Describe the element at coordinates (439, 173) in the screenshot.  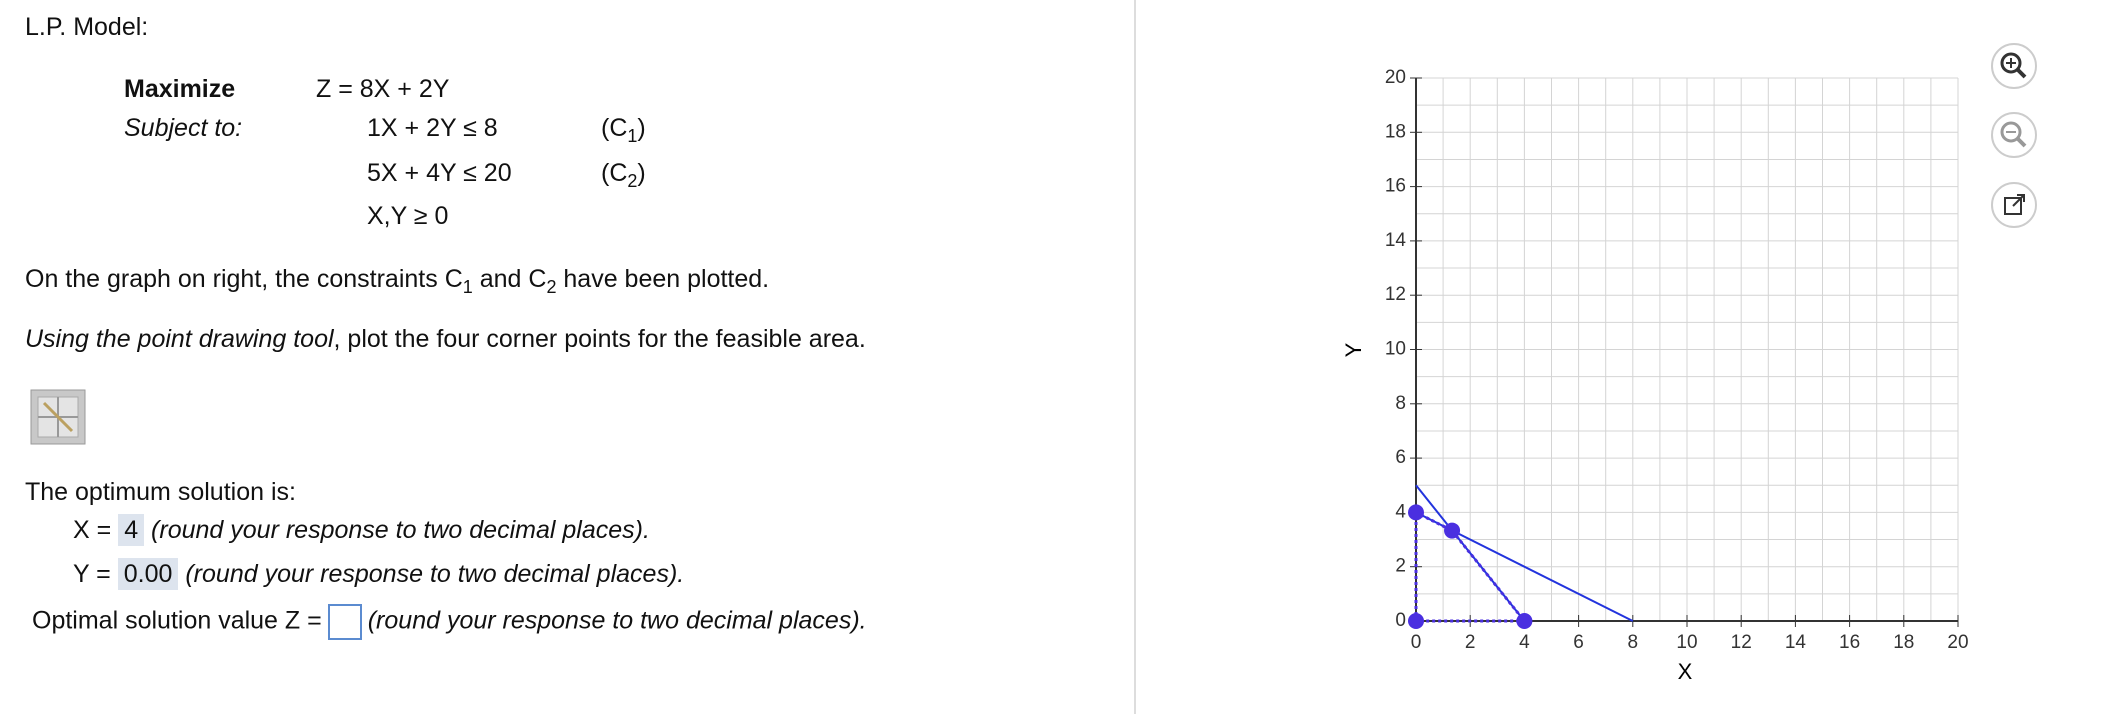
I see `constraint: 5X + 4Y ≤ 20` at that location.